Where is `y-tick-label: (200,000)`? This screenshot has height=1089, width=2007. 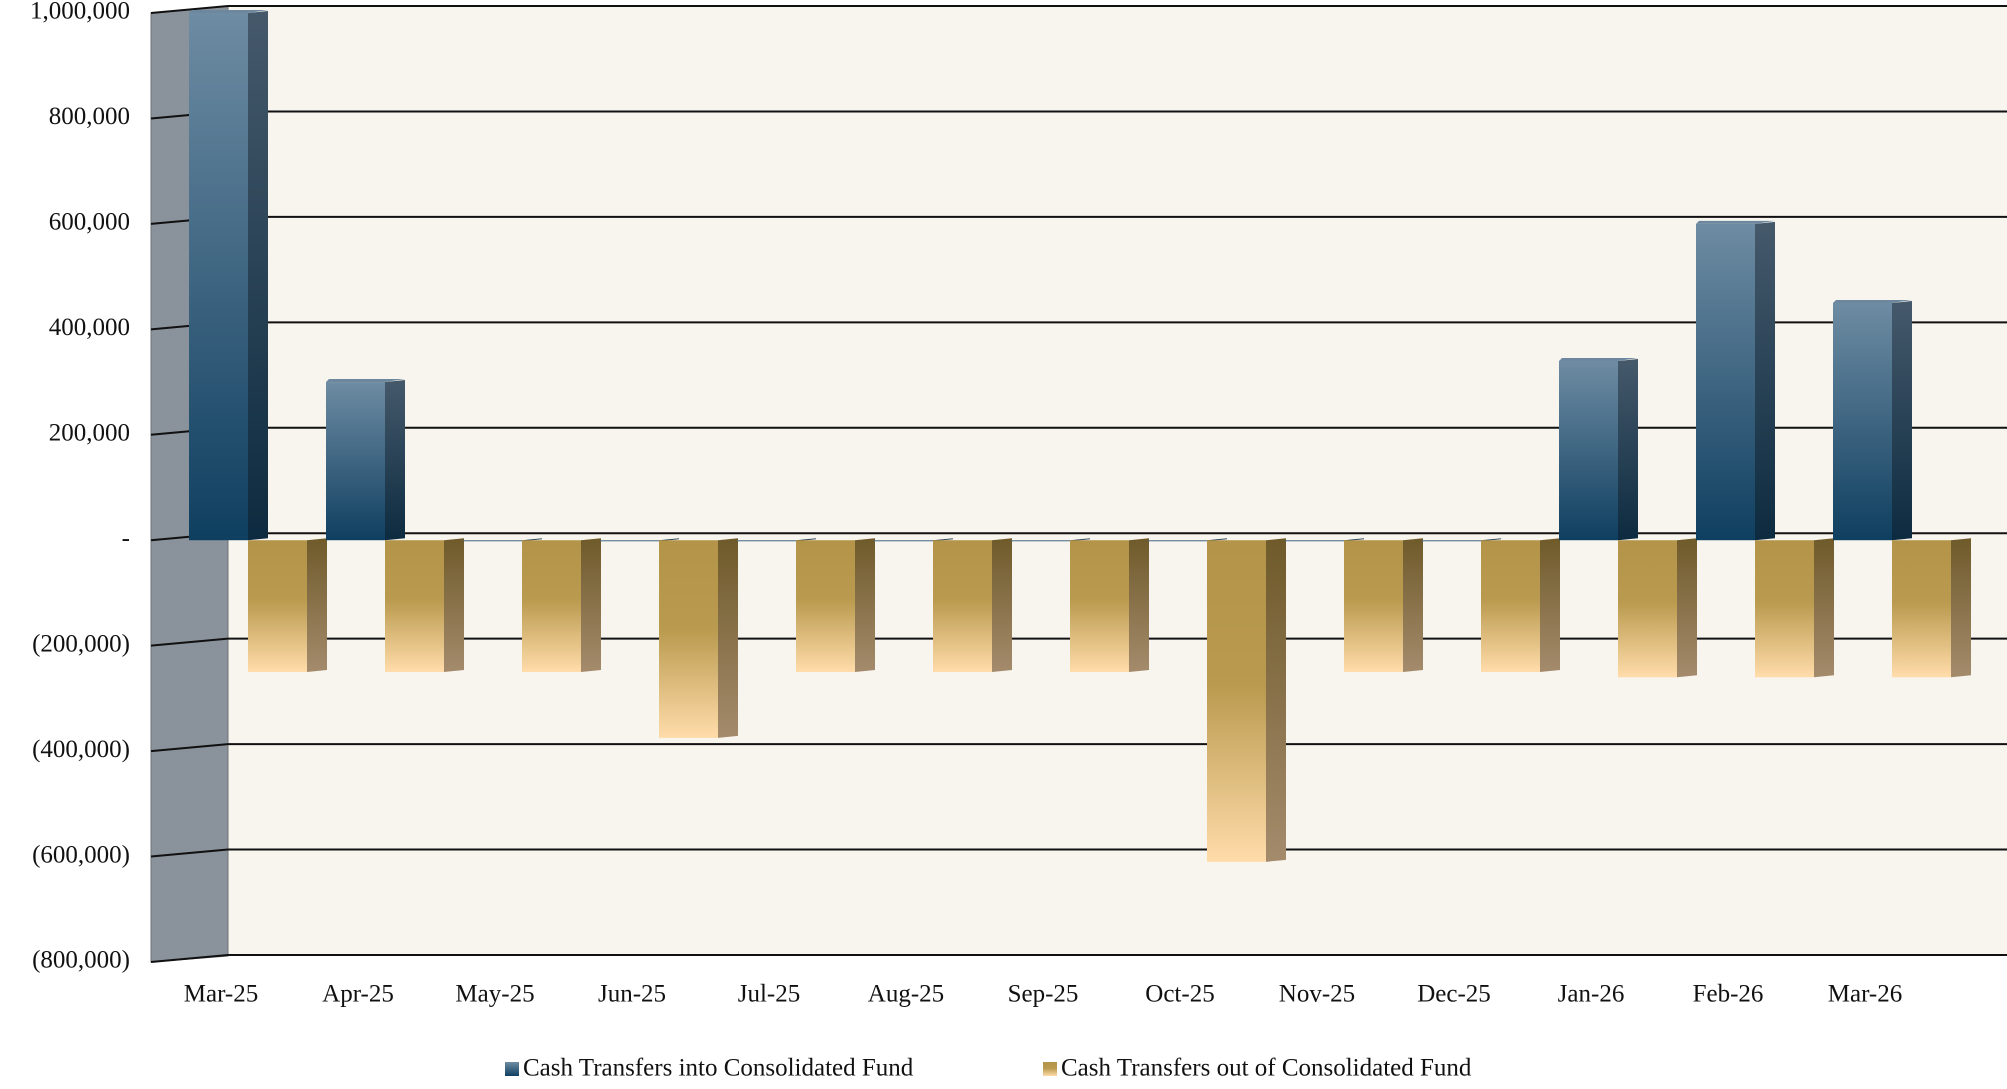 y-tick-label: (200,000) is located at coordinates (81, 643).